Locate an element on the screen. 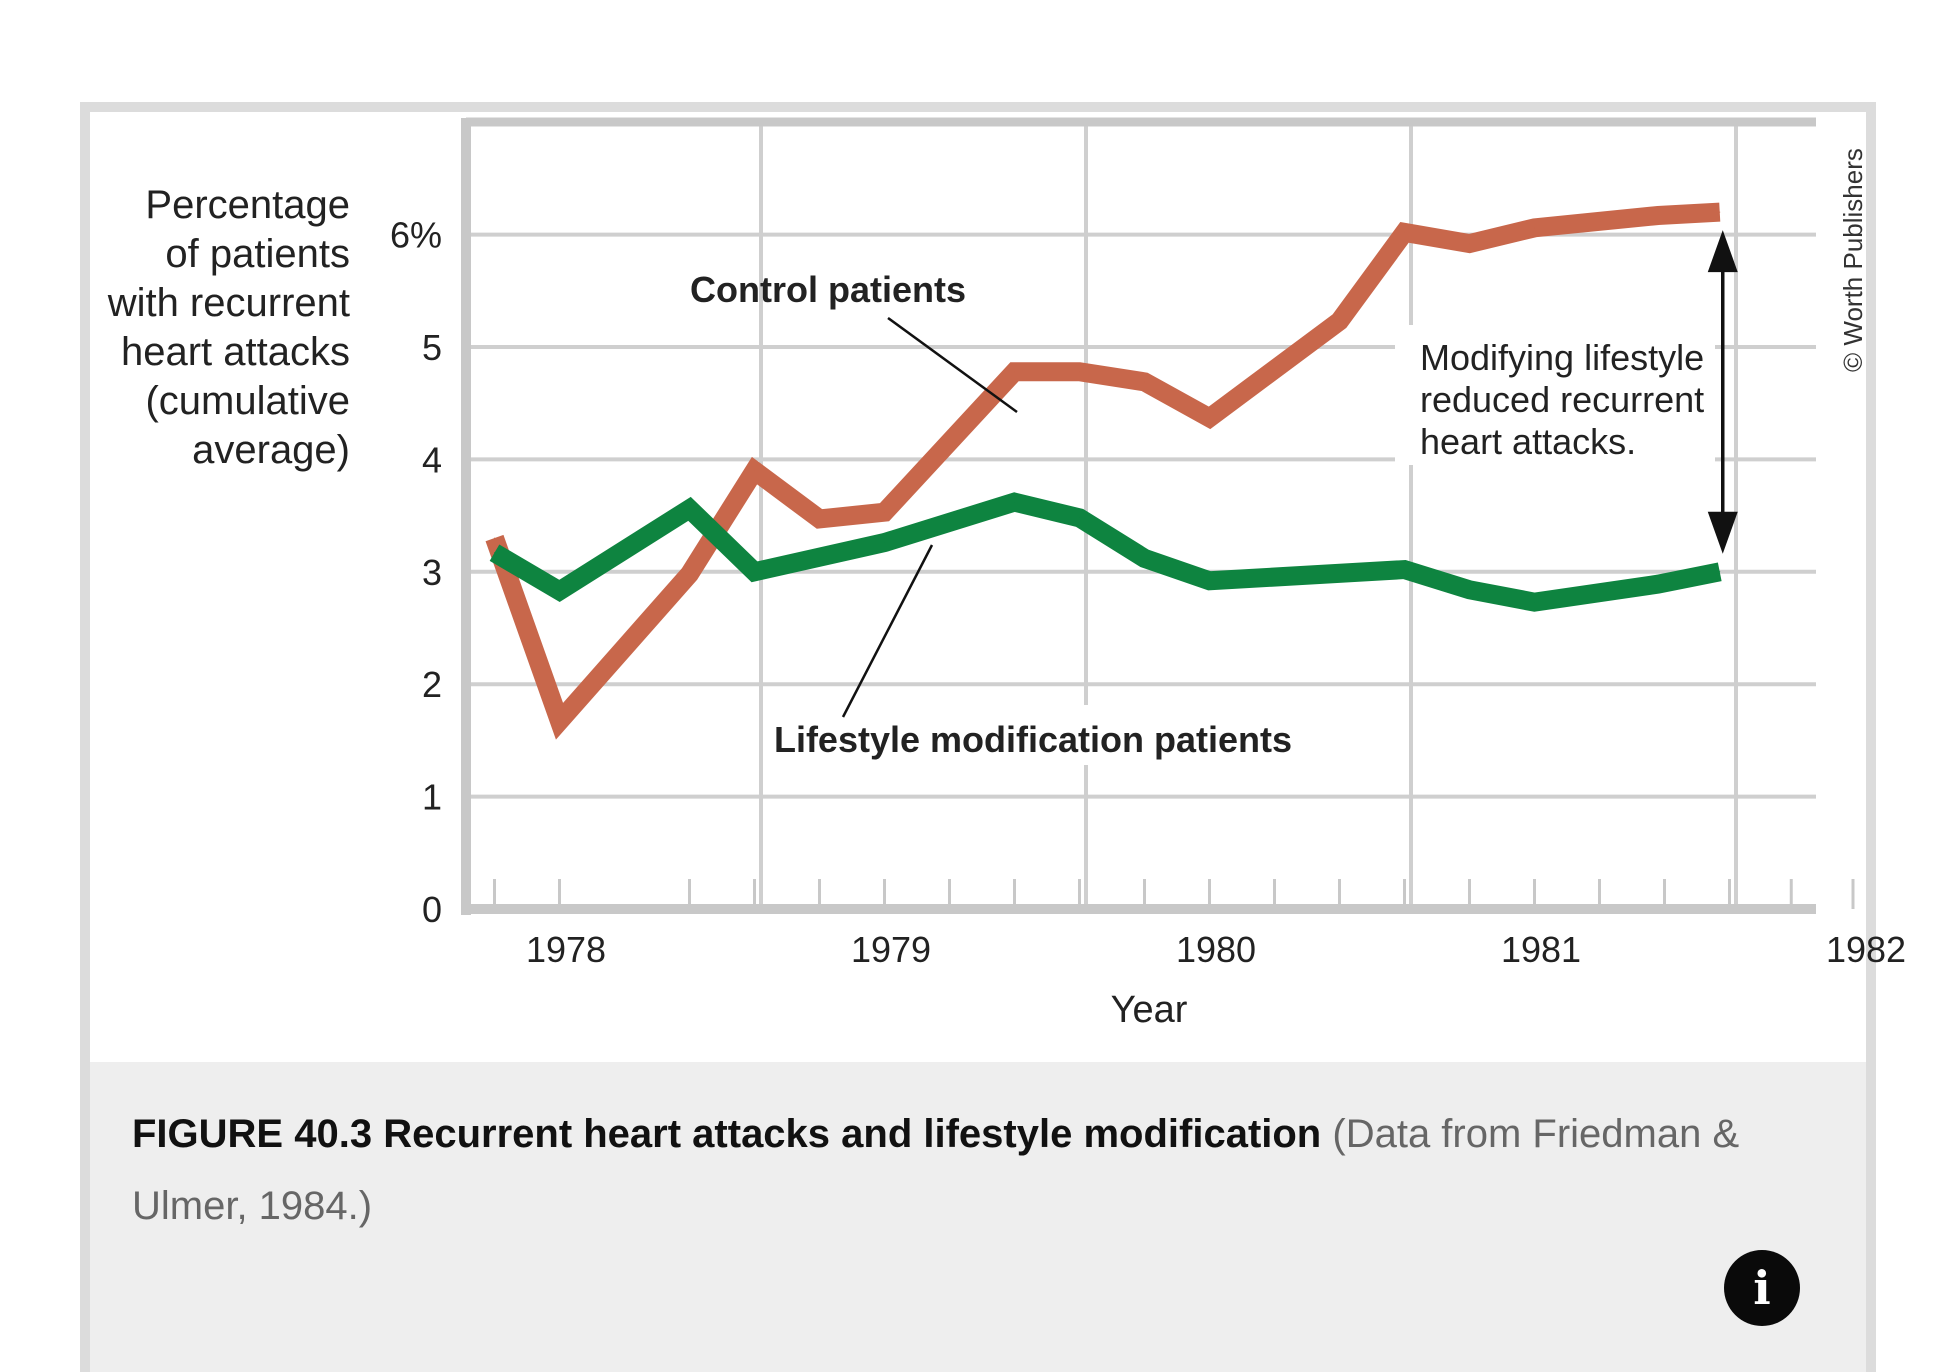 The image size is (1948, 1372). control-patients-label: Control patients is located at coordinates (828, 289).